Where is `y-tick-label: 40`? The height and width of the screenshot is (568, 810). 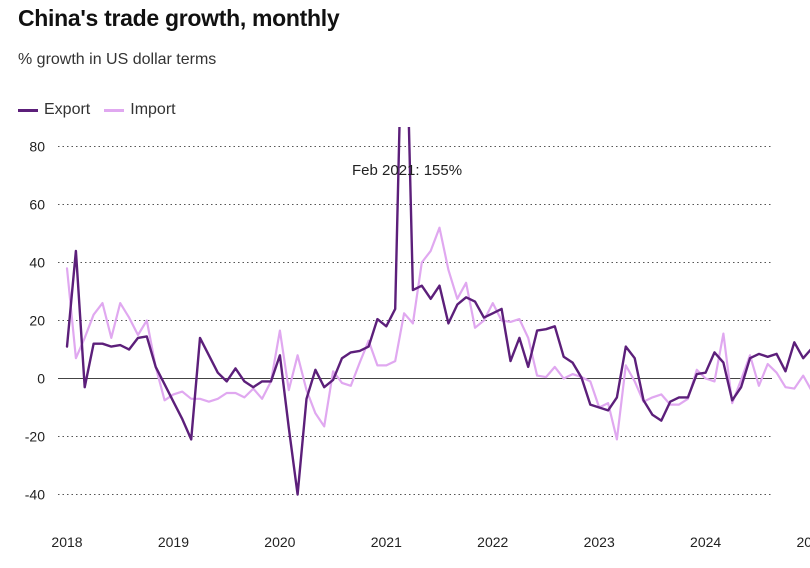
y-tick-label: 40 is located at coordinates (37, 263).